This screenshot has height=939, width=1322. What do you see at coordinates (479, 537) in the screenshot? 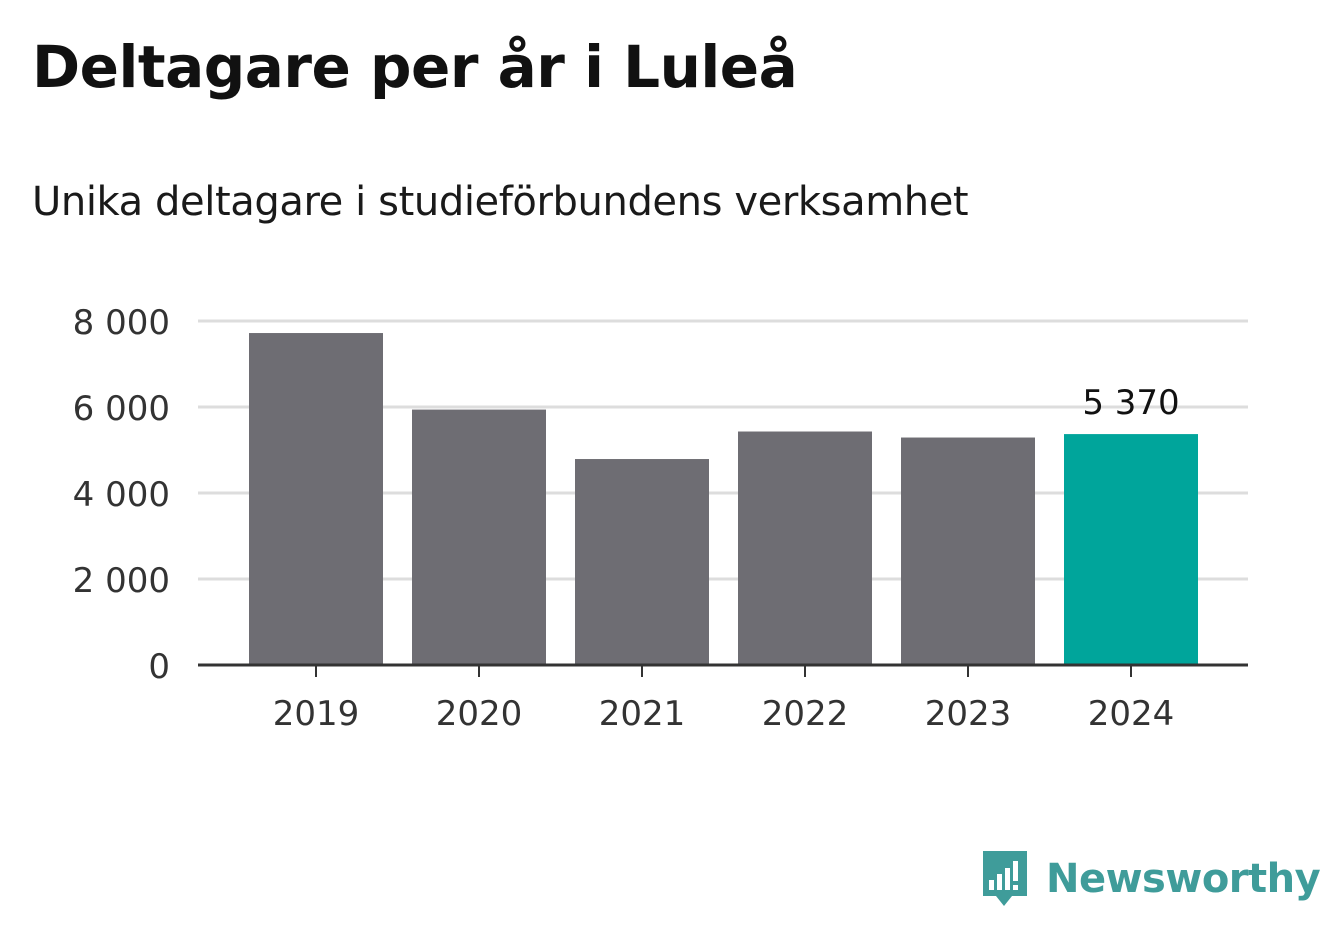
I see `bar-2020` at bounding box center [479, 537].